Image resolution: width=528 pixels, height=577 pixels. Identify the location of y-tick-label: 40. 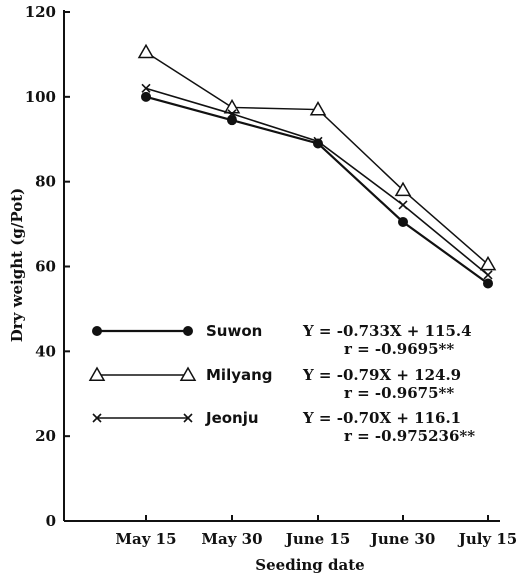
(45, 351).